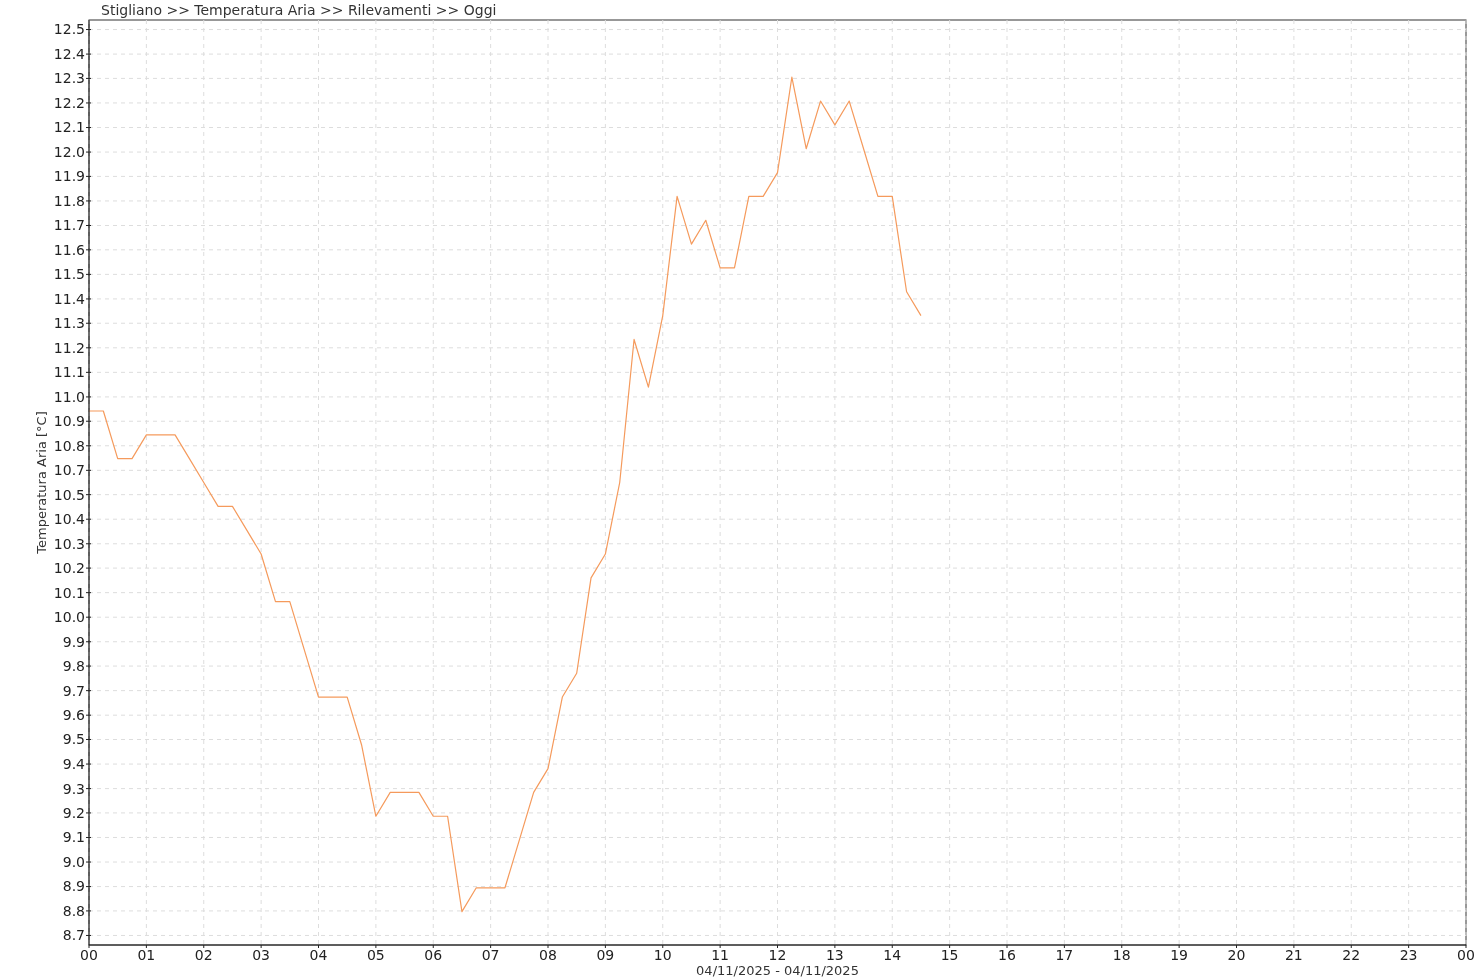 The width and height of the screenshot is (1480, 980). Describe the element at coordinates (69, 53) in the screenshot. I see `y-tick-label: 12.4` at that location.